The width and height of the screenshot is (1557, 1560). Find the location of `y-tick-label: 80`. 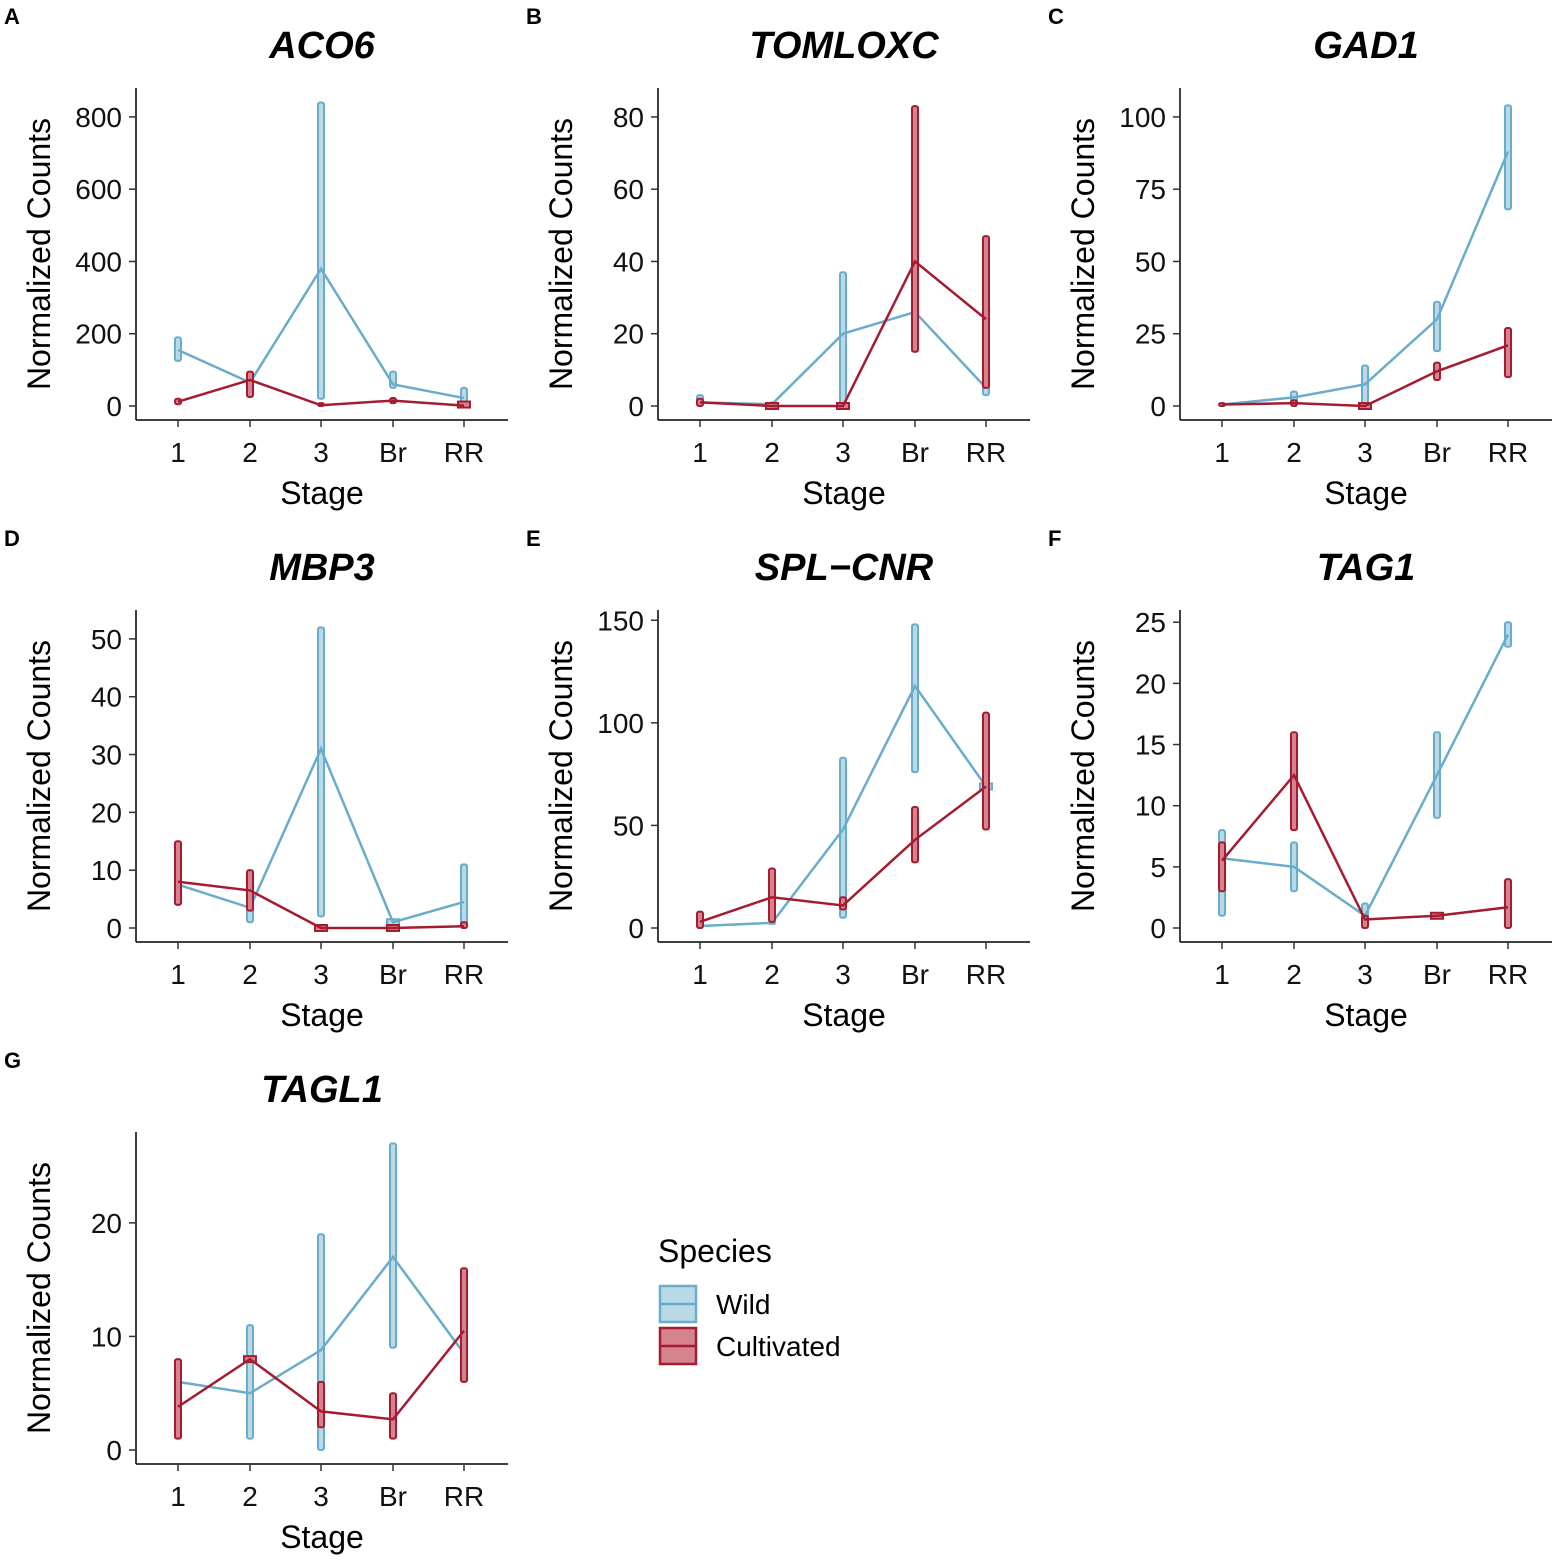

y-tick-label: 80 is located at coordinates (628, 117).